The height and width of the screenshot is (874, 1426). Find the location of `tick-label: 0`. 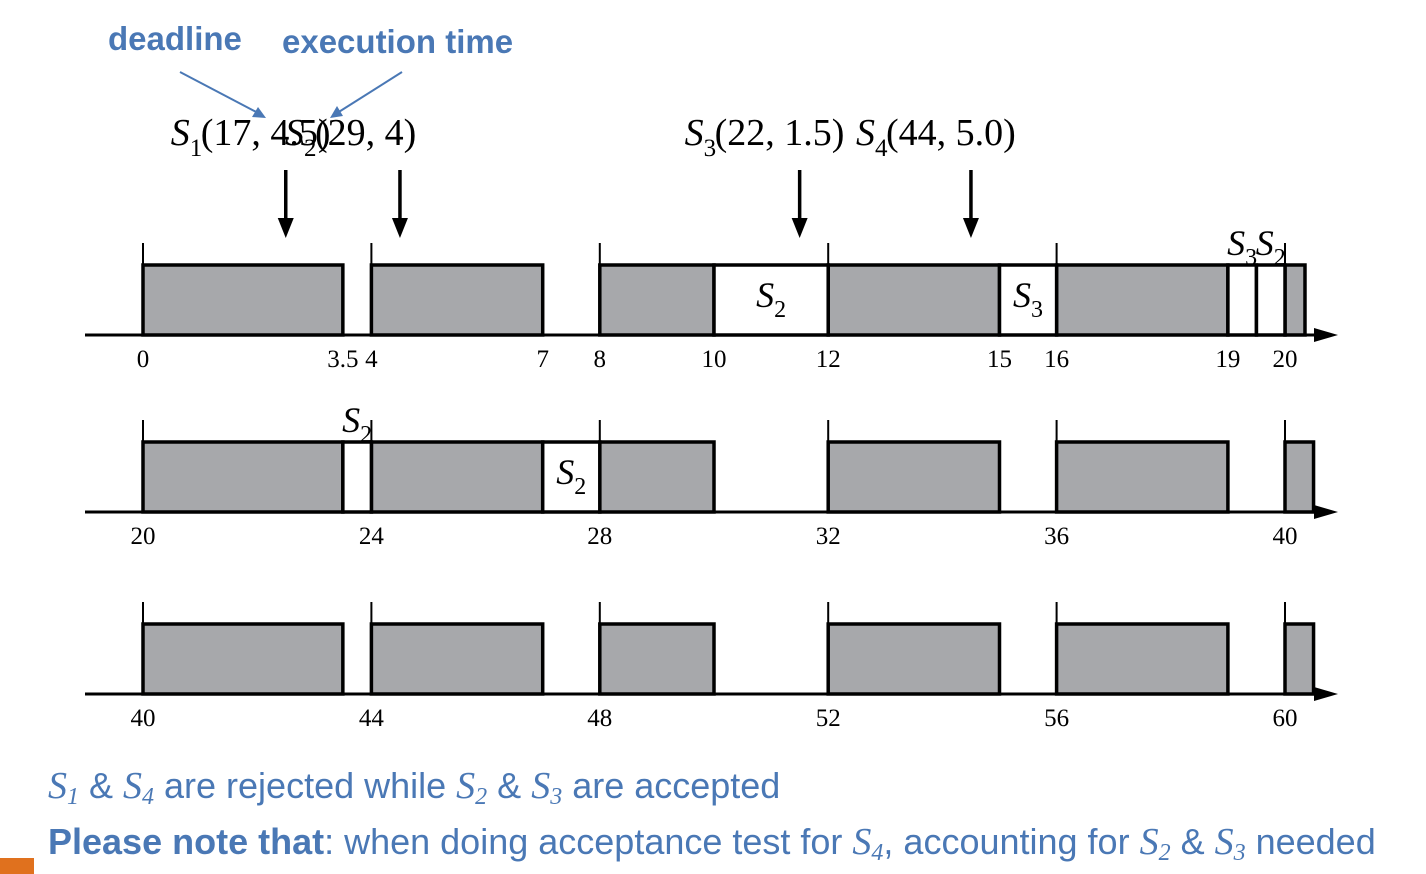

tick-label: 0 is located at coordinates (143, 359).